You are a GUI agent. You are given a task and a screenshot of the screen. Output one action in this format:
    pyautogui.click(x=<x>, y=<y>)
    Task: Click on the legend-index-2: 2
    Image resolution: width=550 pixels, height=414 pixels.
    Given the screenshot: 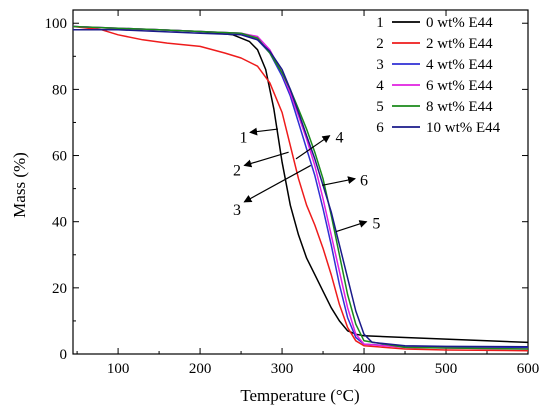 What is the action you would take?
    pyautogui.click(x=380, y=44)
    